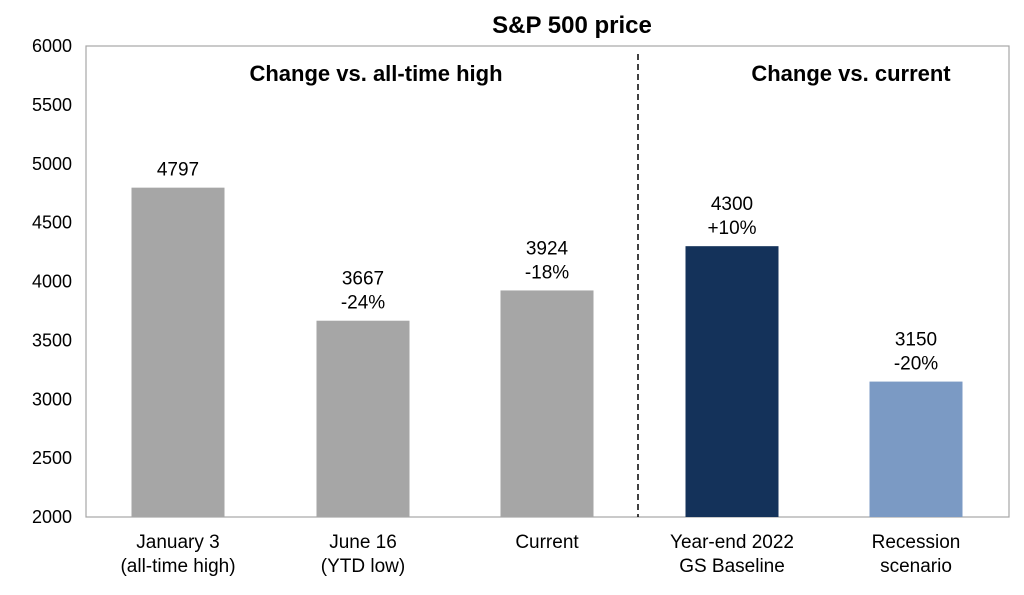  What do you see at coordinates (916, 566) in the screenshot?
I see `x-tick-label: scenario` at bounding box center [916, 566].